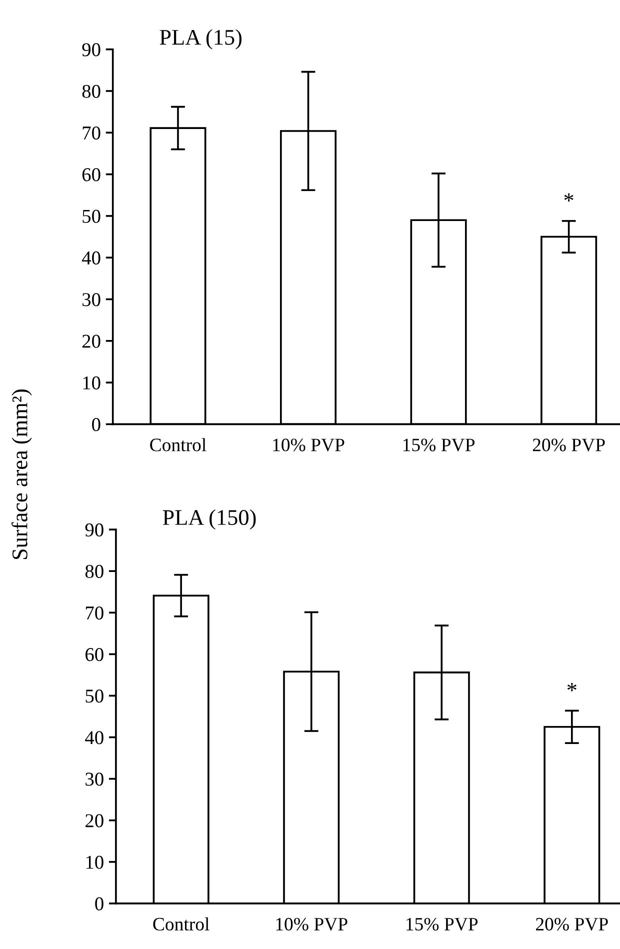 The height and width of the screenshot is (949, 620). I want to click on chart-title: PLA (15), so click(201, 39).